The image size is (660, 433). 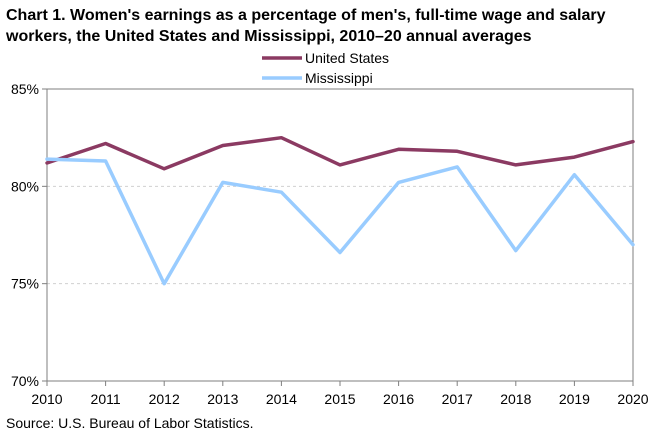 What do you see at coordinates (339, 78) in the screenshot?
I see `legend-label: Mississippi` at bounding box center [339, 78].